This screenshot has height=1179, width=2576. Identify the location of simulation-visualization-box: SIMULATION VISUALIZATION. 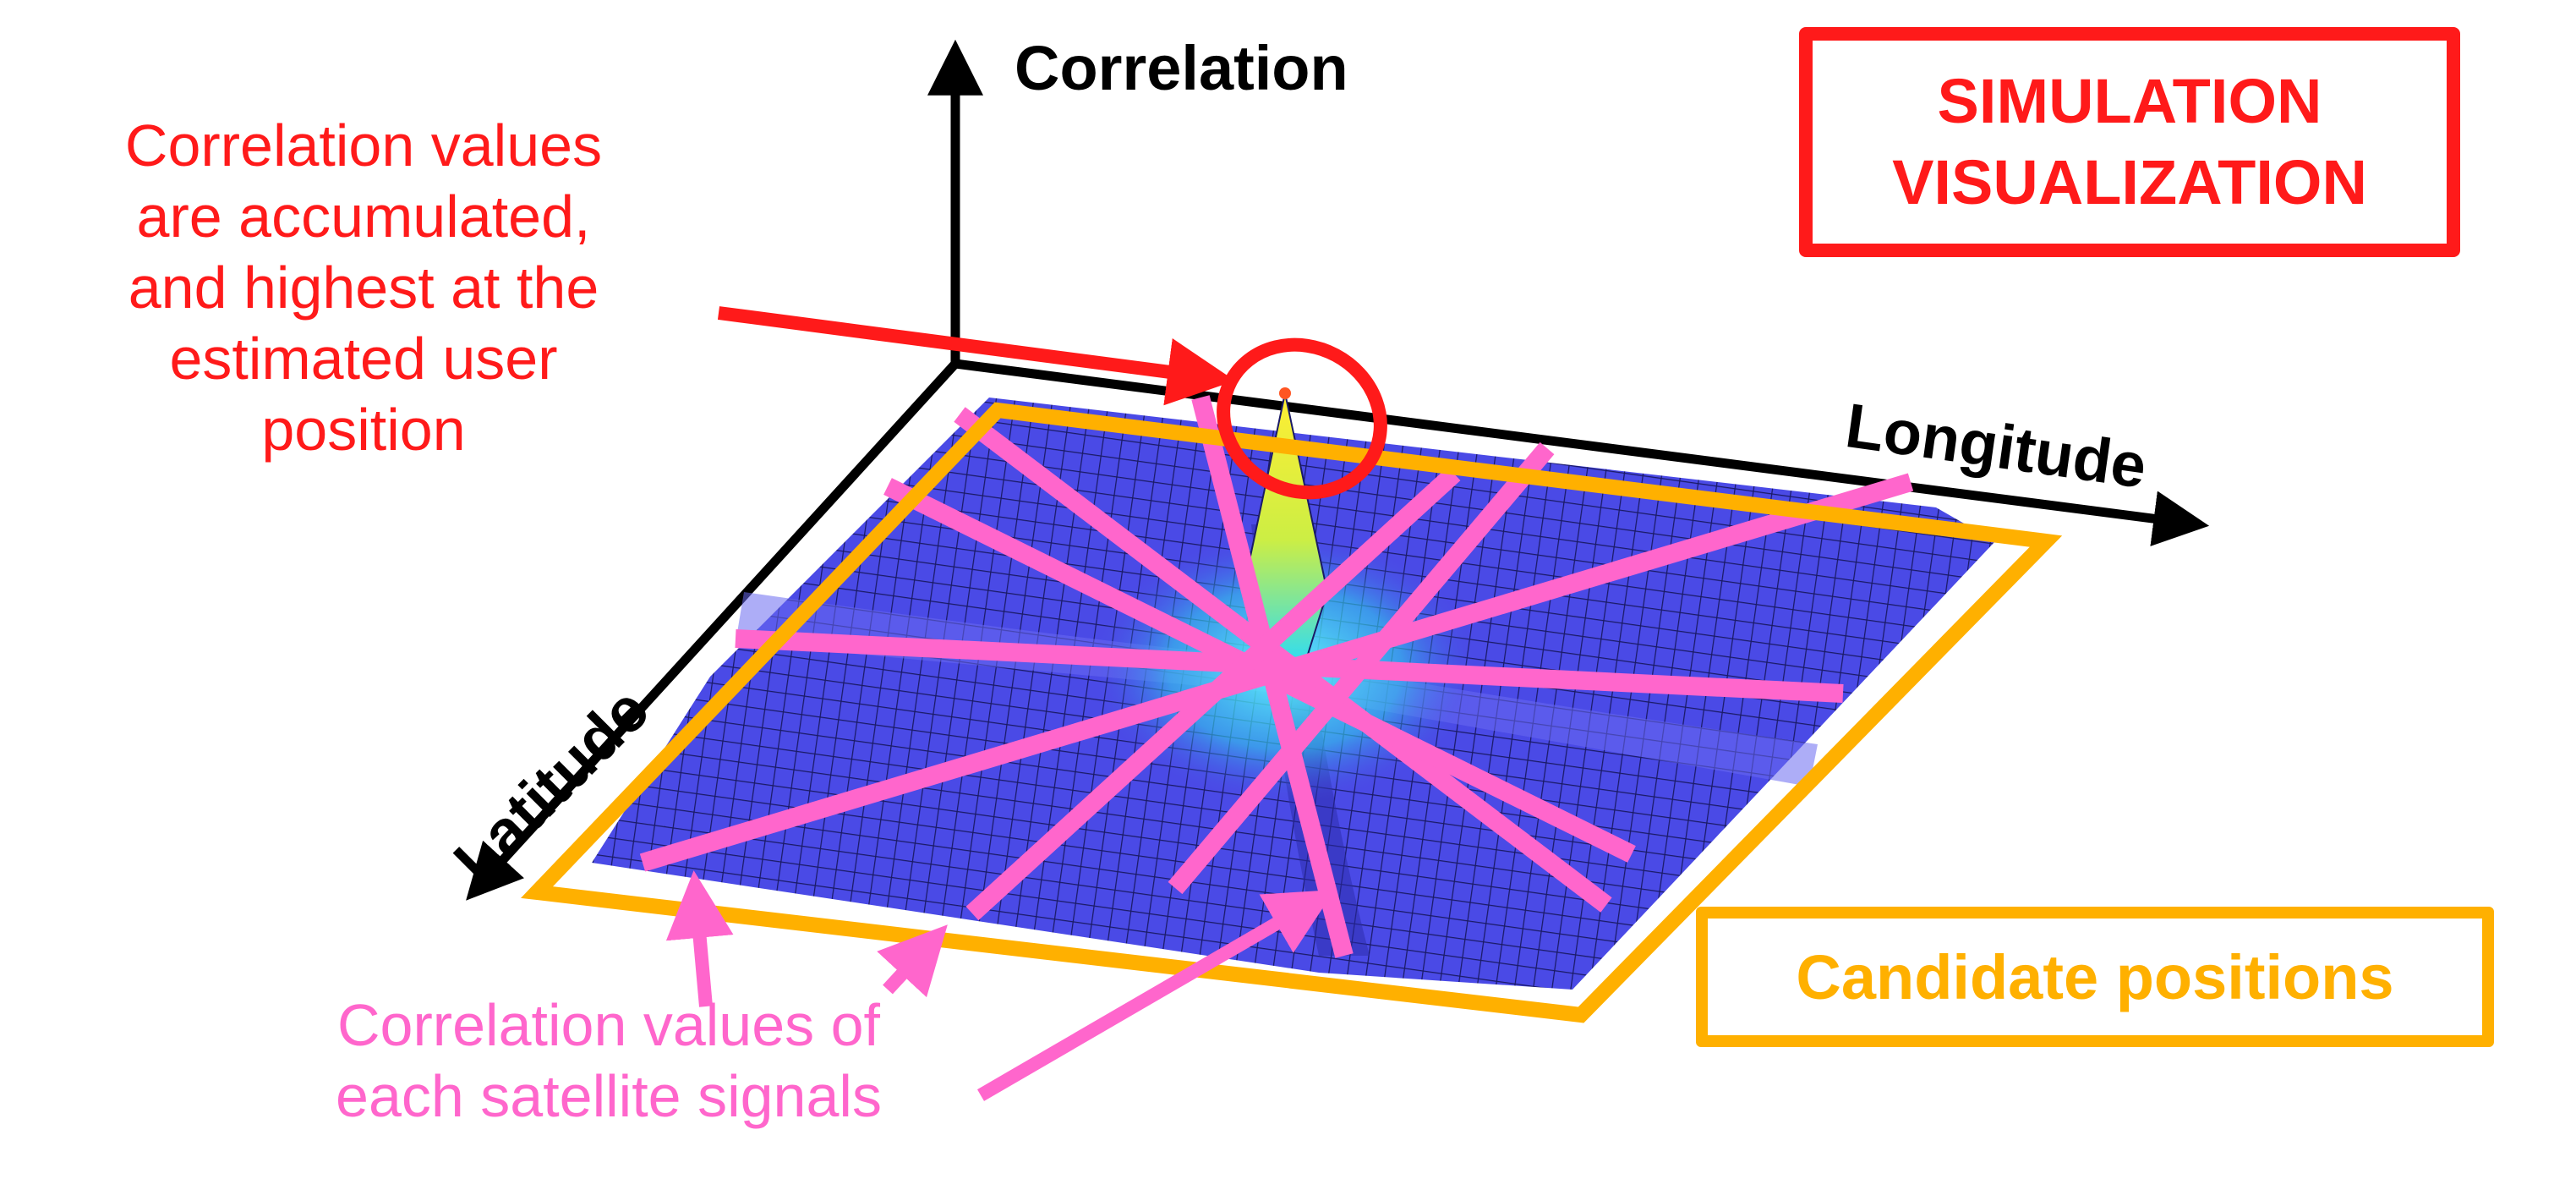
(2129, 142).